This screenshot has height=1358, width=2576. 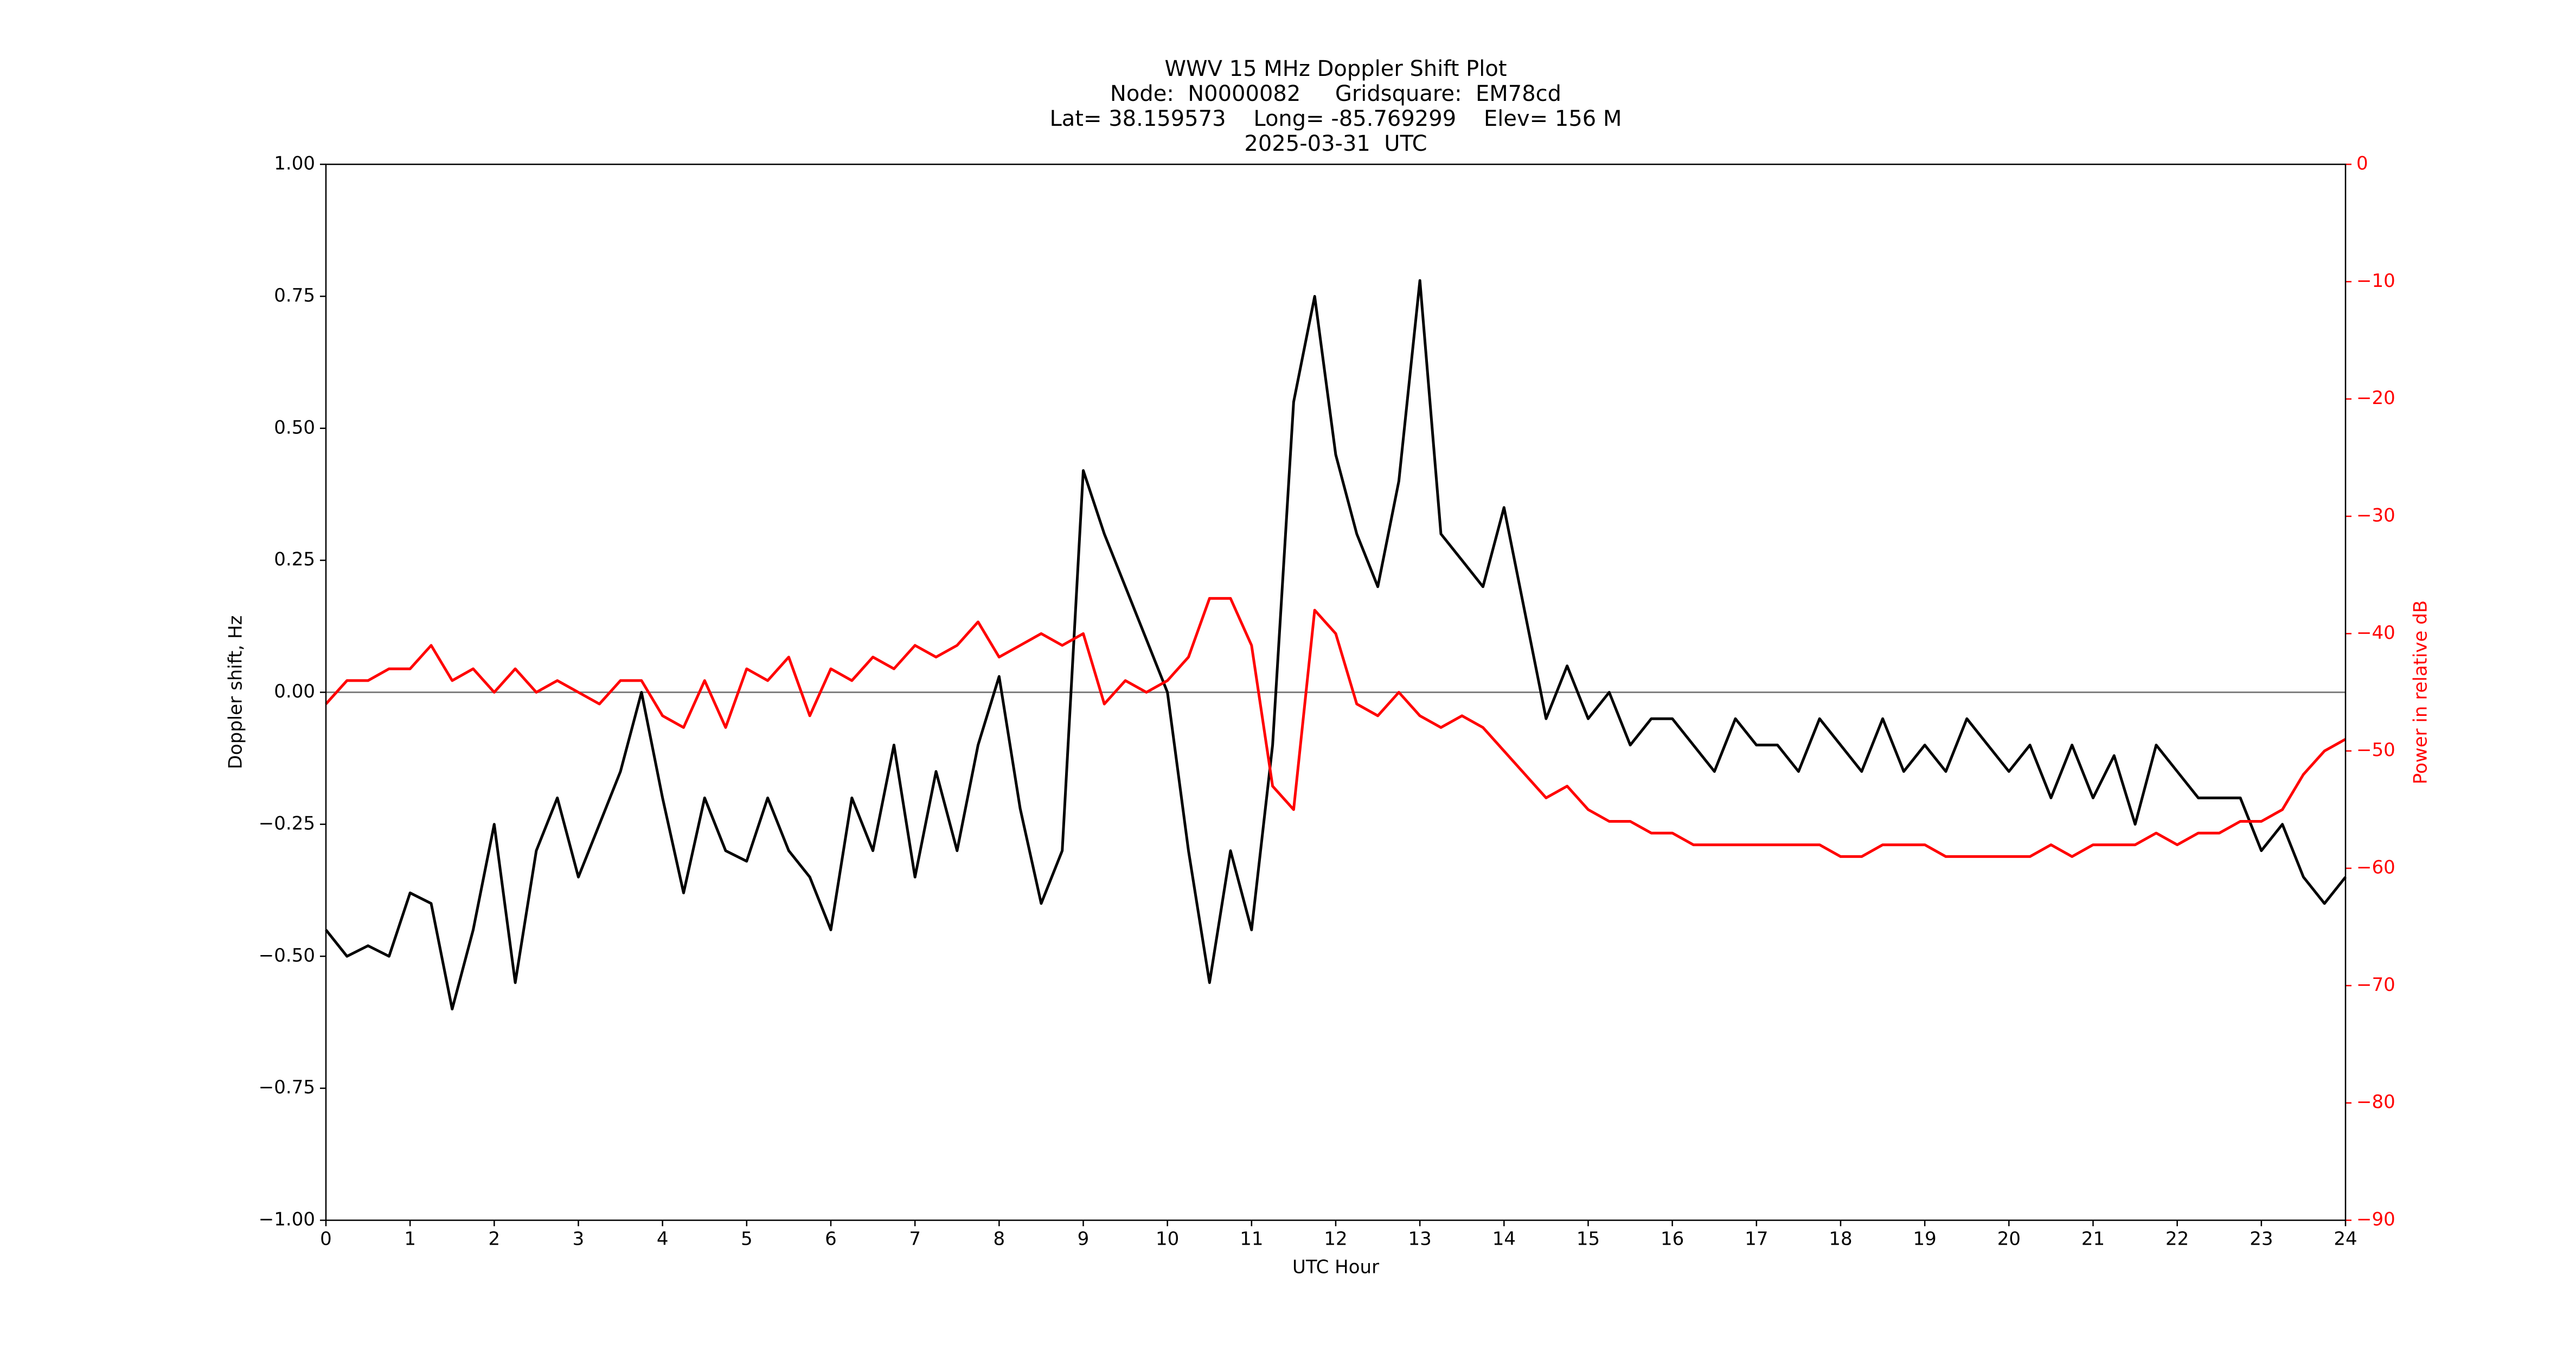 What do you see at coordinates (287, 1087) in the screenshot?
I see `y-tick-label: −0.75` at bounding box center [287, 1087].